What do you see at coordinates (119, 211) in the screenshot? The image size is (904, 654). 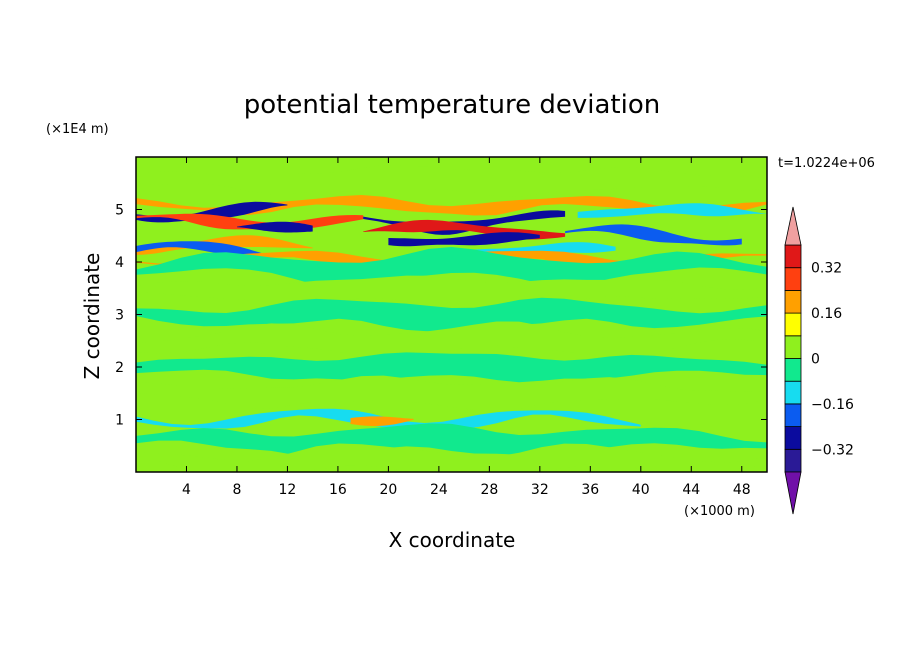 I see `y-tick-label: 5` at bounding box center [119, 211].